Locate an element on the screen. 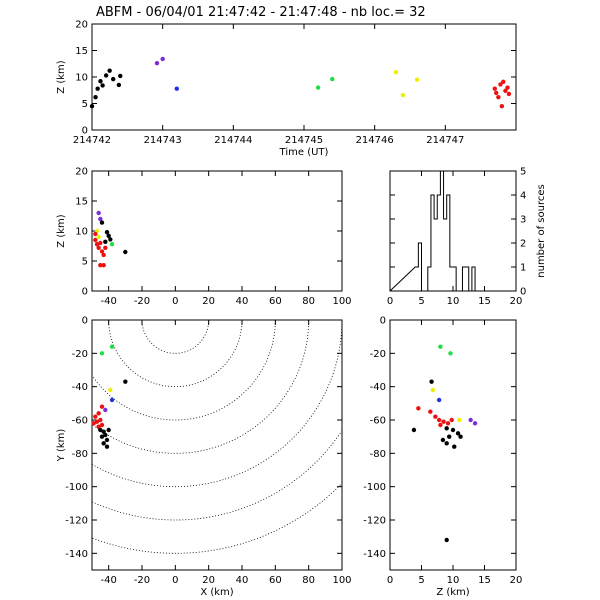 The image size is (600, 600). panel-z-y: 0 5 10 15 20 -140 -120 -100 -80 -60 -40 -20 0 Z (km) is located at coordinates (442, 457).